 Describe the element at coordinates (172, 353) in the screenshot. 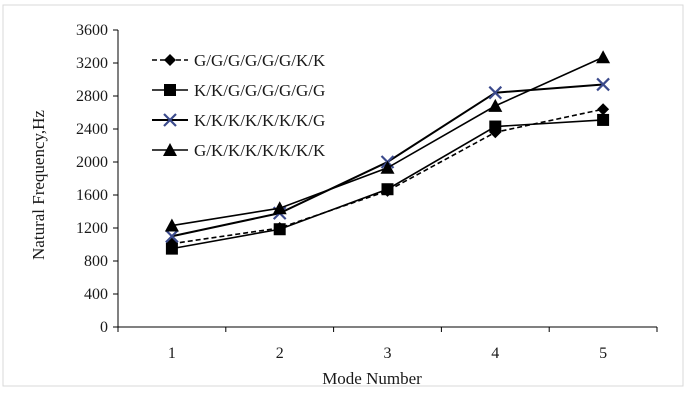

I see `x-tick-label: 1` at that location.